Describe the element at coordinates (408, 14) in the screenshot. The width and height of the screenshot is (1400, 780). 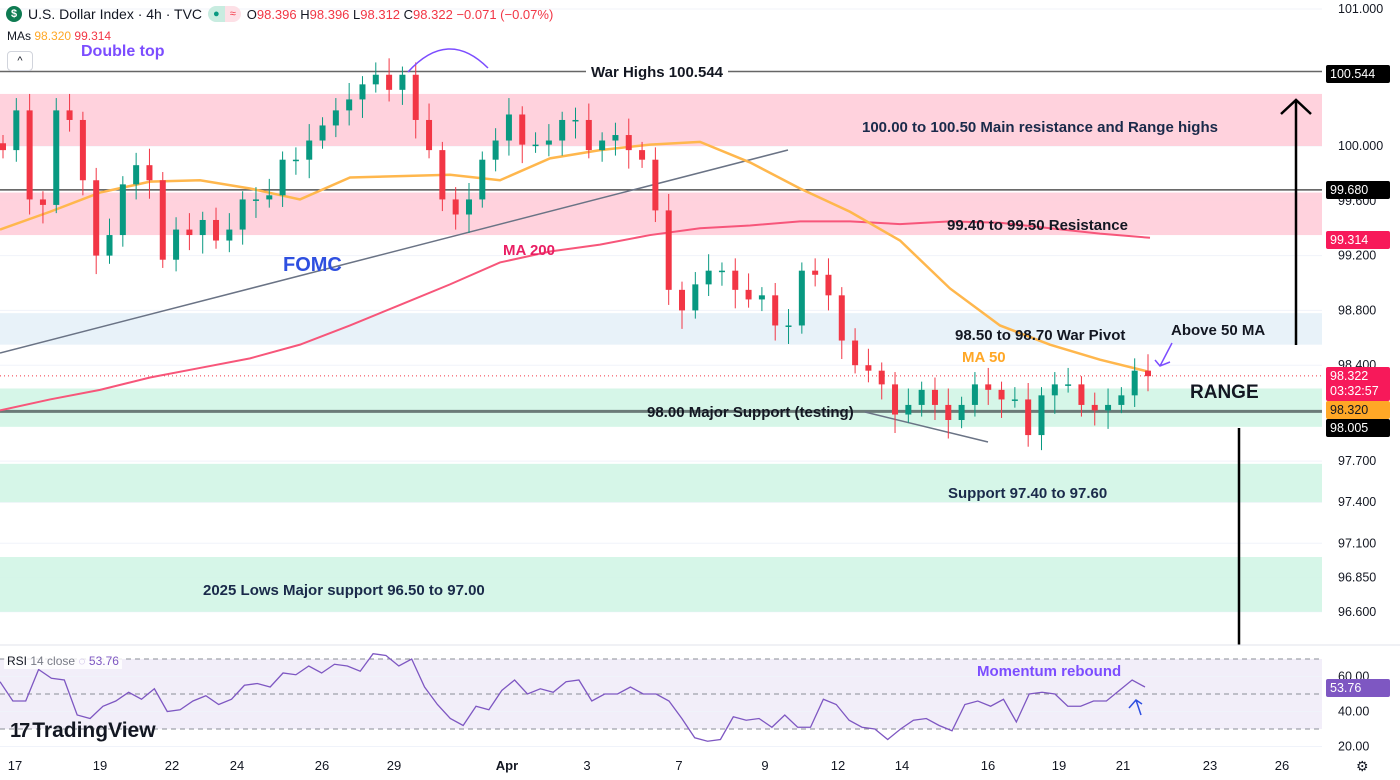
I see `close-label: C` at that location.